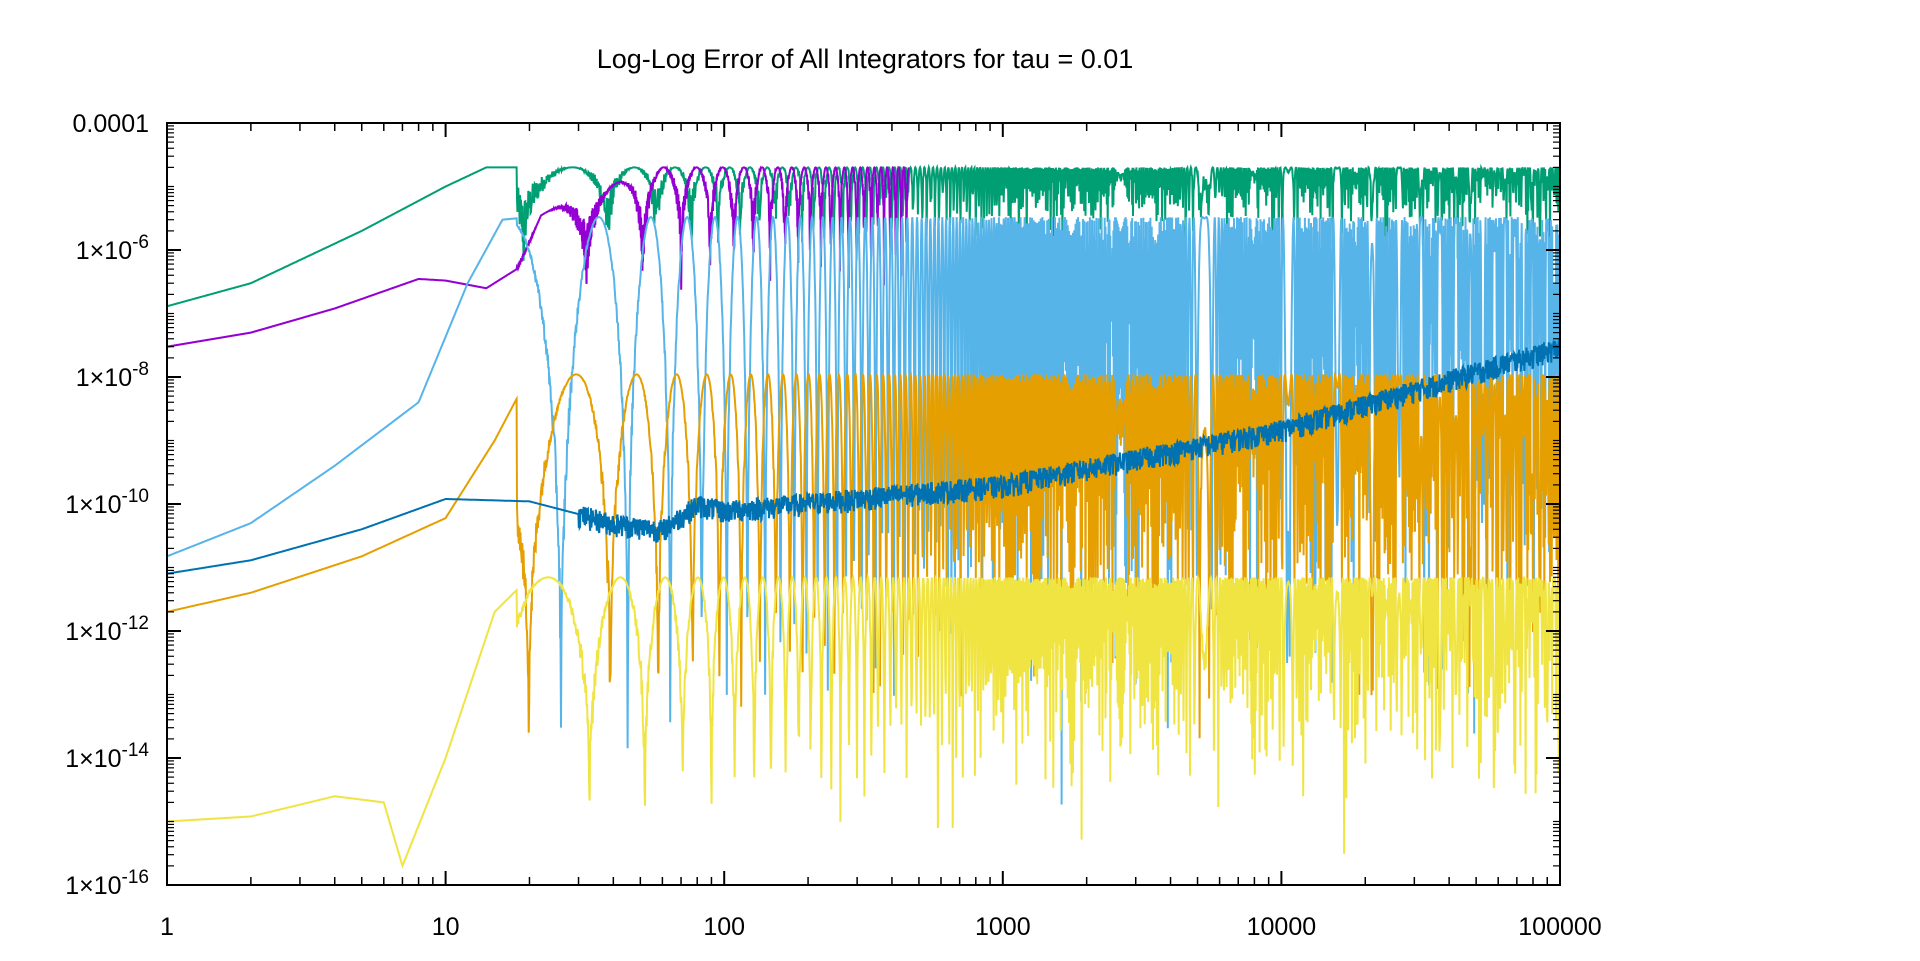 The height and width of the screenshot is (961, 1920). Describe the element at coordinates (112, 375) in the screenshot. I see `y-tick-label: 1×10⁻⁸` at that location.